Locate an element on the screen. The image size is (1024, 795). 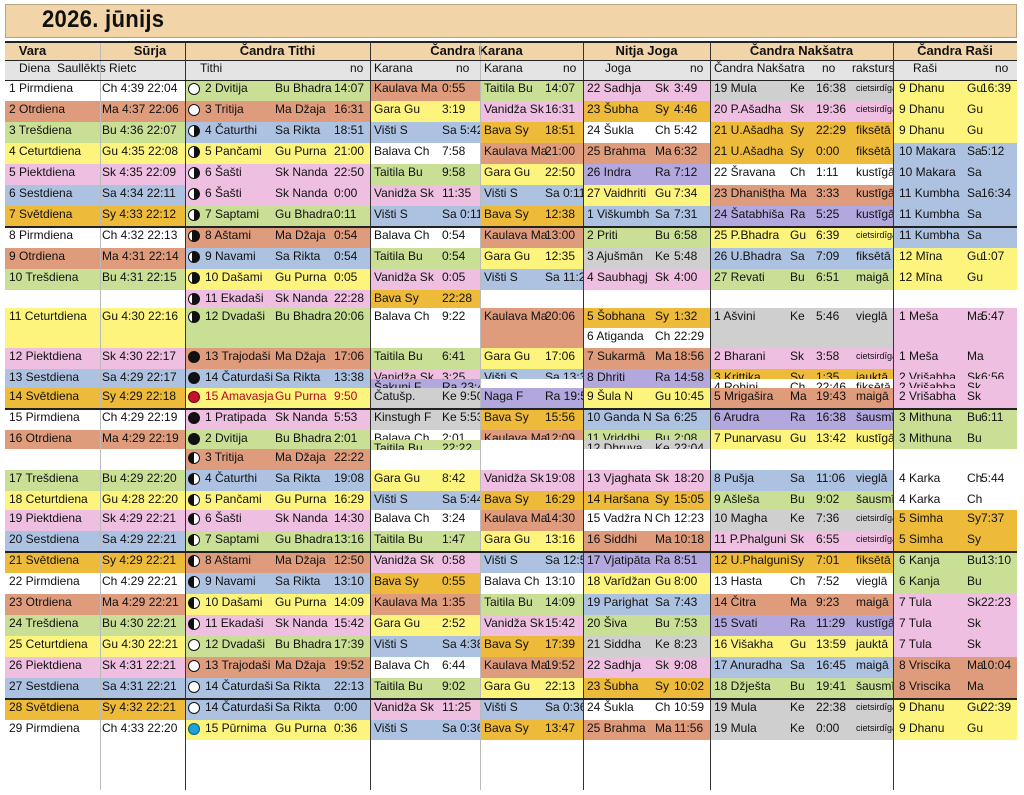
karana-cell: Balava Ch 3:24 is located at coordinates (425, 520).